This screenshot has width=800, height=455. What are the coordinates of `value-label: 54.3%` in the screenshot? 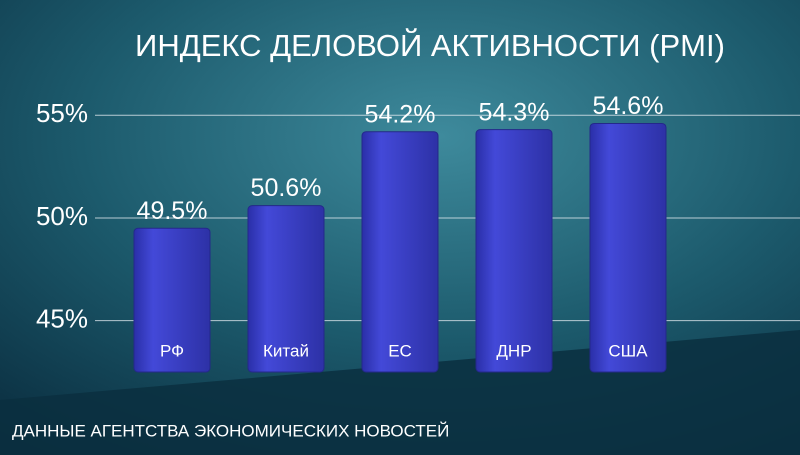 It's located at (514, 112).